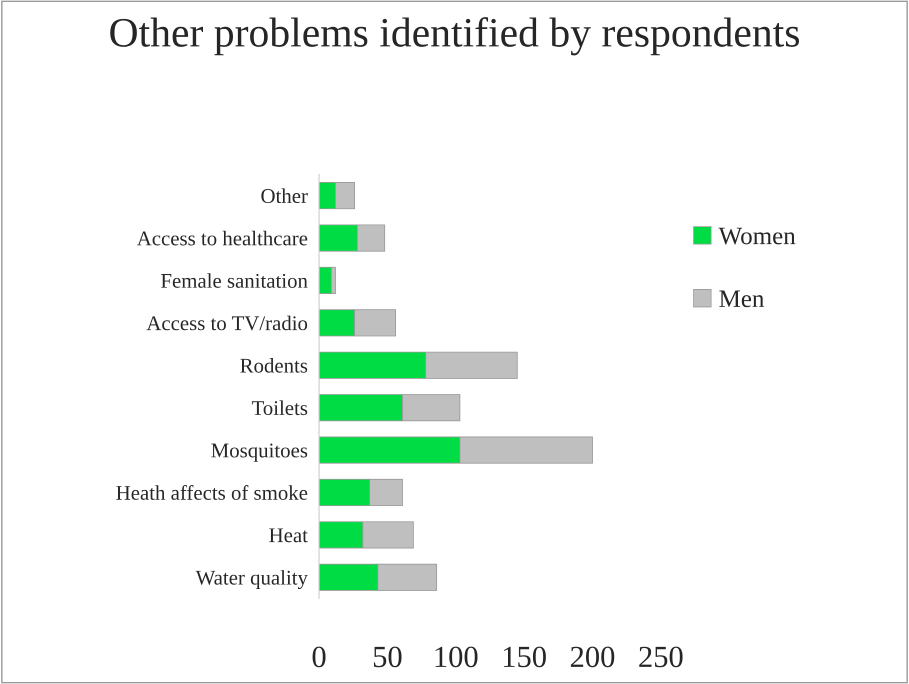  I want to click on y-tick-label: Access to TV/radio, so click(227, 323).